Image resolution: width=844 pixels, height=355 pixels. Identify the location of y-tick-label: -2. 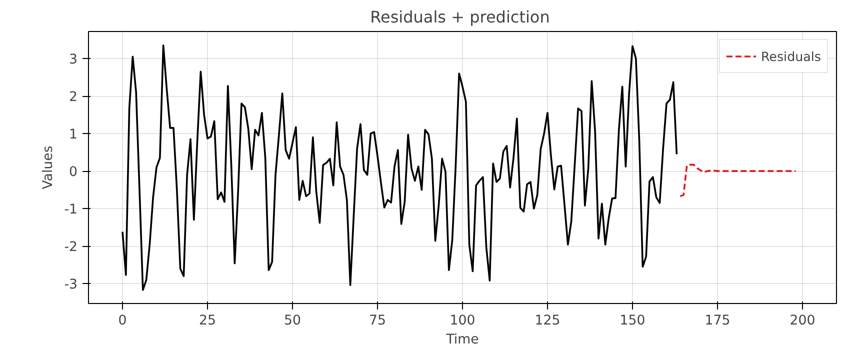
(71, 248).